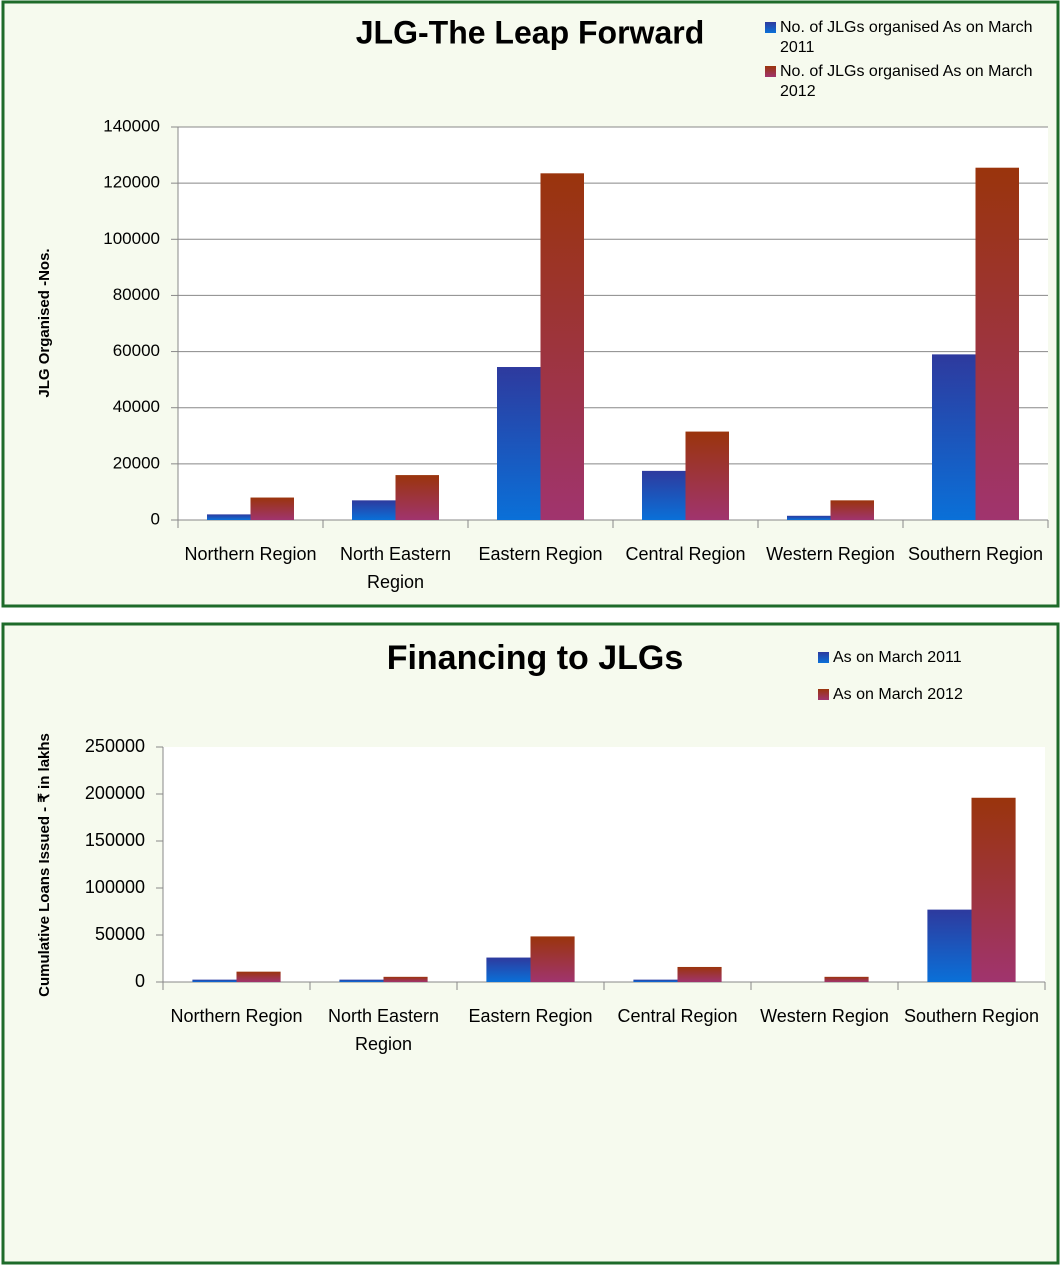 This screenshot has width=1060, height=1265. What do you see at coordinates (136, 406) in the screenshot?
I see `y-tick-label: 40000` at bounding box center [136, 406].